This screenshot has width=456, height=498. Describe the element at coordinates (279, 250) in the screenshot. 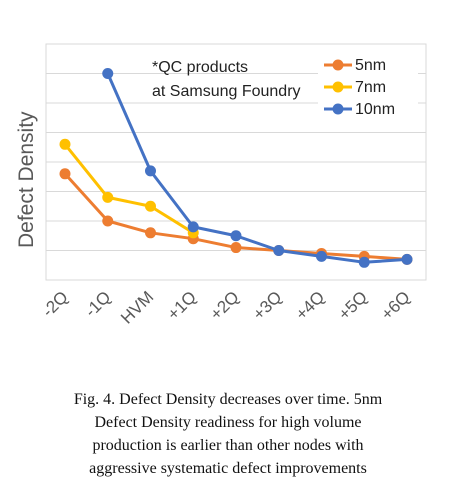

I see `data-point-10nm-+3Q` at that location.